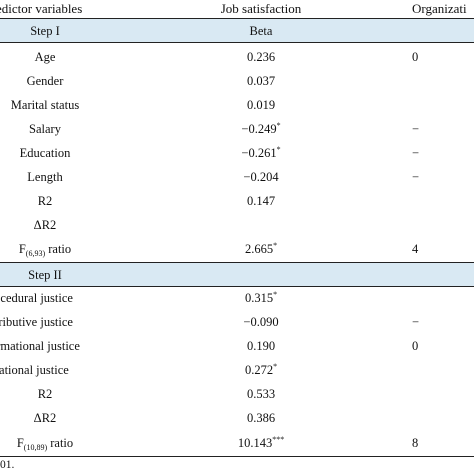 This screenshot has width=474, height=474. Describe the element at coordinates (45, 81) in the screenshot. I see `predictor-name: Gender` at that location.